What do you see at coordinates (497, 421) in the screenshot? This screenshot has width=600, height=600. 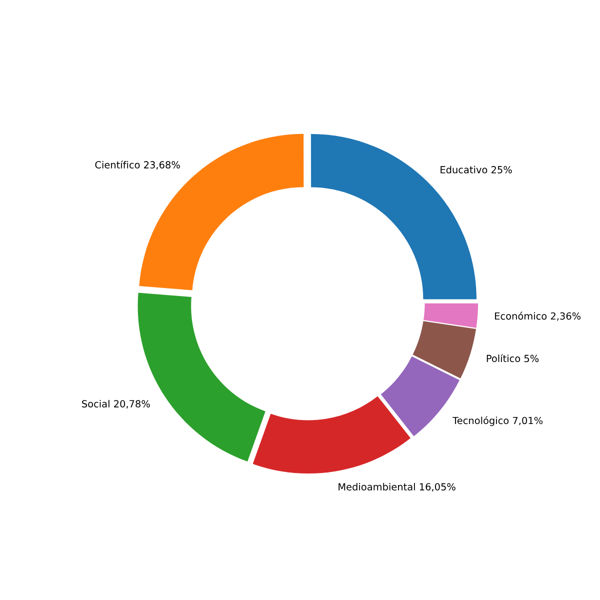 I see `slice-label: Tecnológico 7,01%` at bounding box center [497, 421].